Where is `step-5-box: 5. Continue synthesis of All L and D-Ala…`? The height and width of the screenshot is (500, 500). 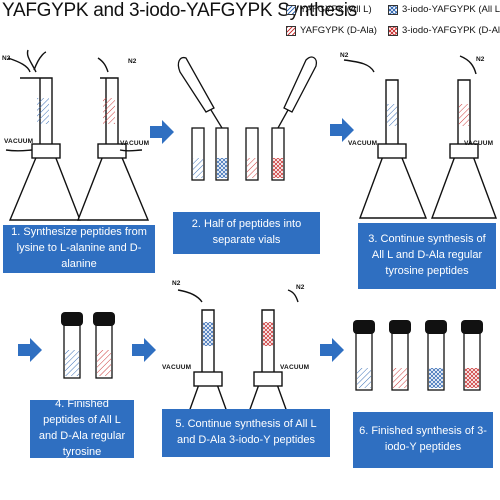 step-5-box: 5. Continue synthesis of All L and D-Ala… is located at coordinates (246, 433).